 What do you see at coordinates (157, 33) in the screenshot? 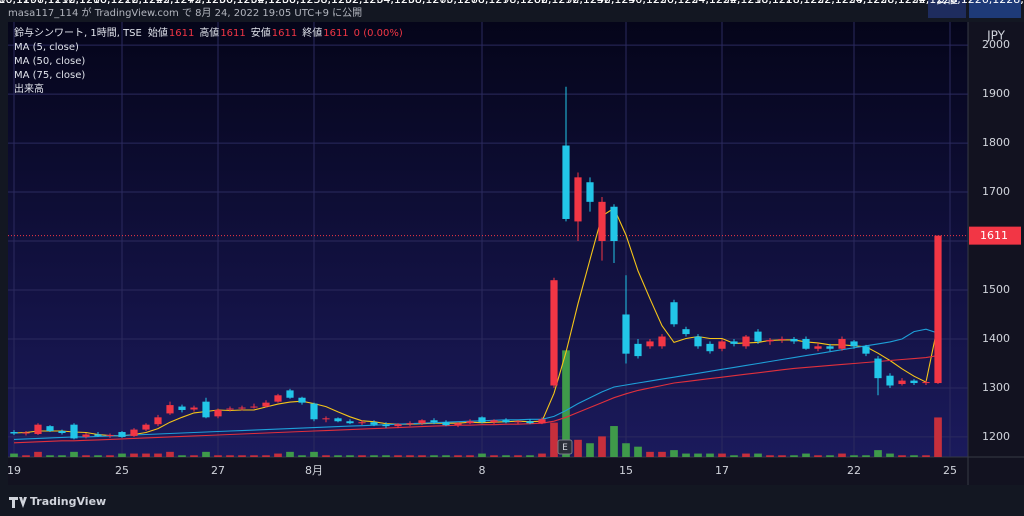
I see `ohlc-label: 始値` at bounding box center [157, 33].